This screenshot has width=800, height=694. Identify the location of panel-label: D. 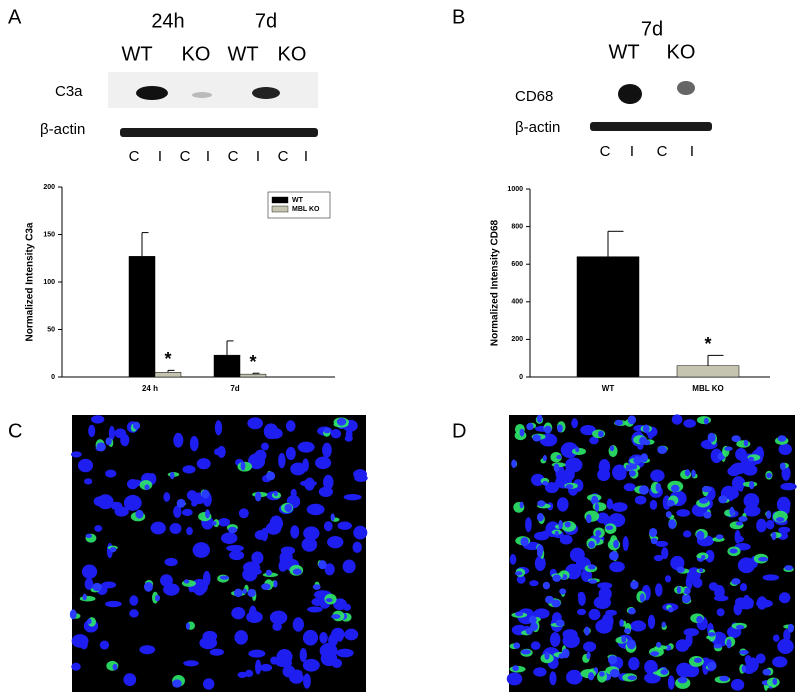
(459, 431).